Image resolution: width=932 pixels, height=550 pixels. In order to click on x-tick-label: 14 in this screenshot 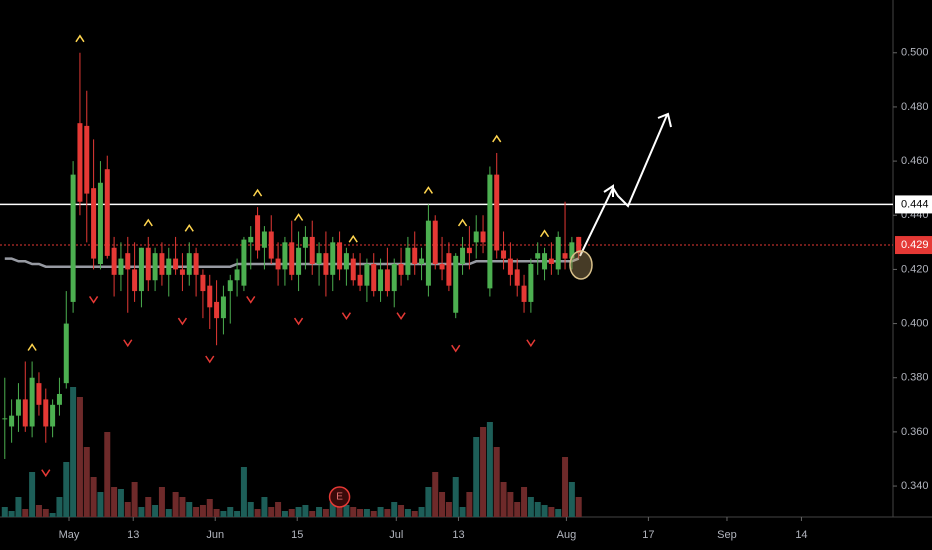, I will do `click(801, 535)`.